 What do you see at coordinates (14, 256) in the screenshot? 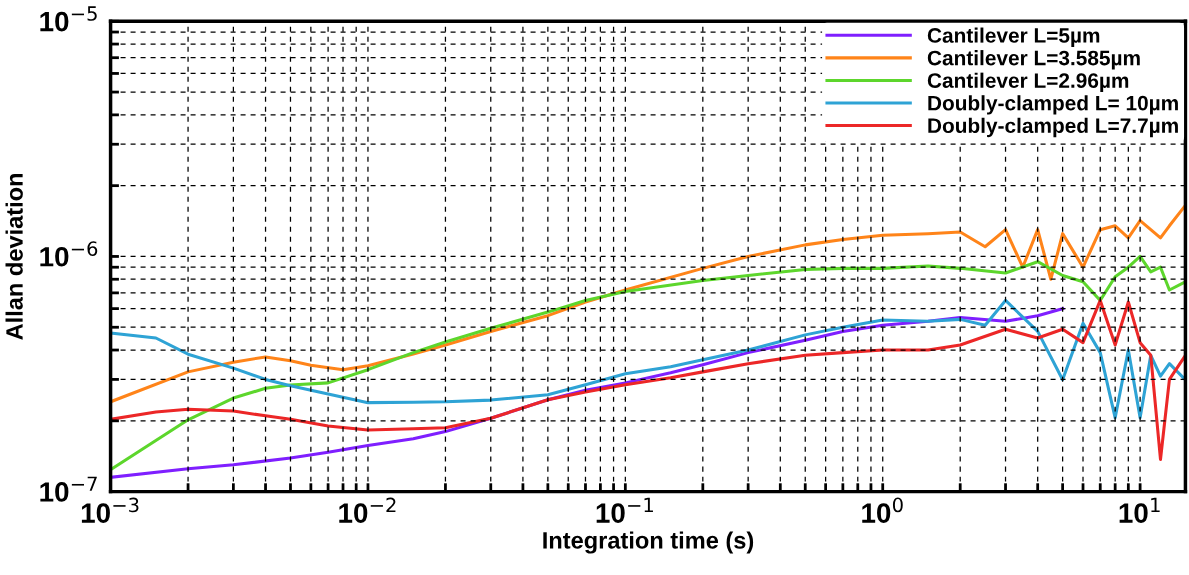
I see `y-axis-title: Allan deviation` at bounding box center [14, 256].